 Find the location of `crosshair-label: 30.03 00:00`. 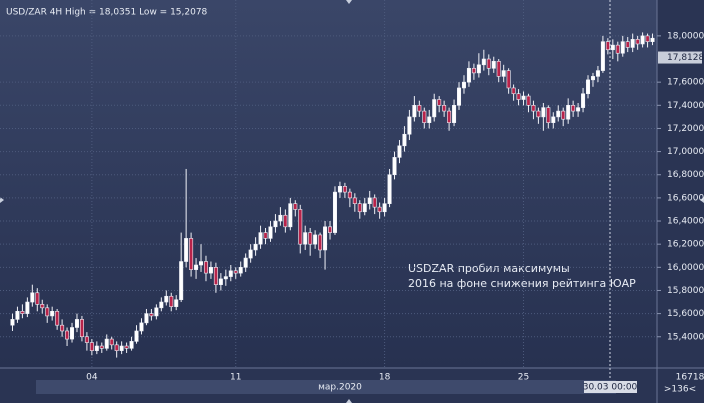

crosshair-label: 30.03 00:00 is located at coordinates (610, 388).